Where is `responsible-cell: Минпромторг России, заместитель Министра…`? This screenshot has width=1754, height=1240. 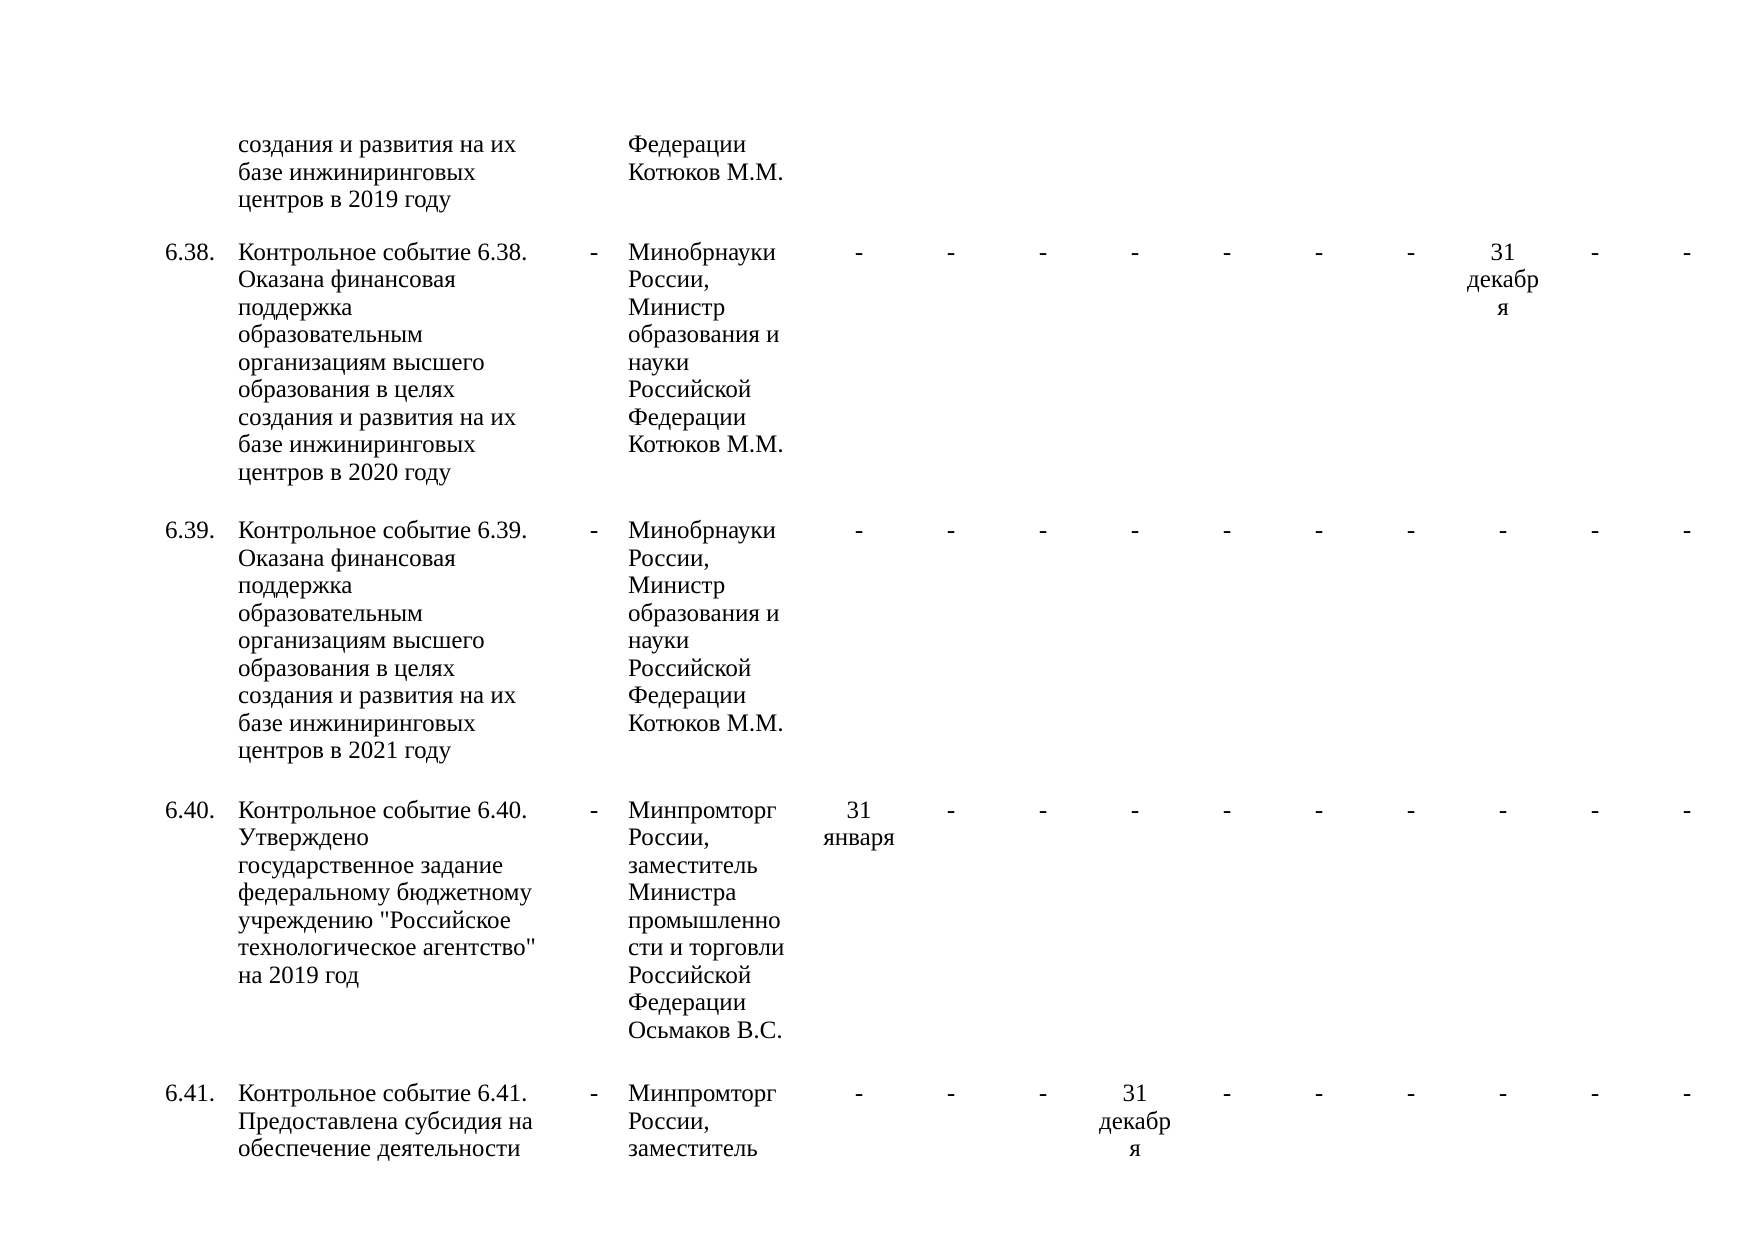 responsible-cell: Минпромторг России, заместитель Министра… is located at coordinates (706, 920).